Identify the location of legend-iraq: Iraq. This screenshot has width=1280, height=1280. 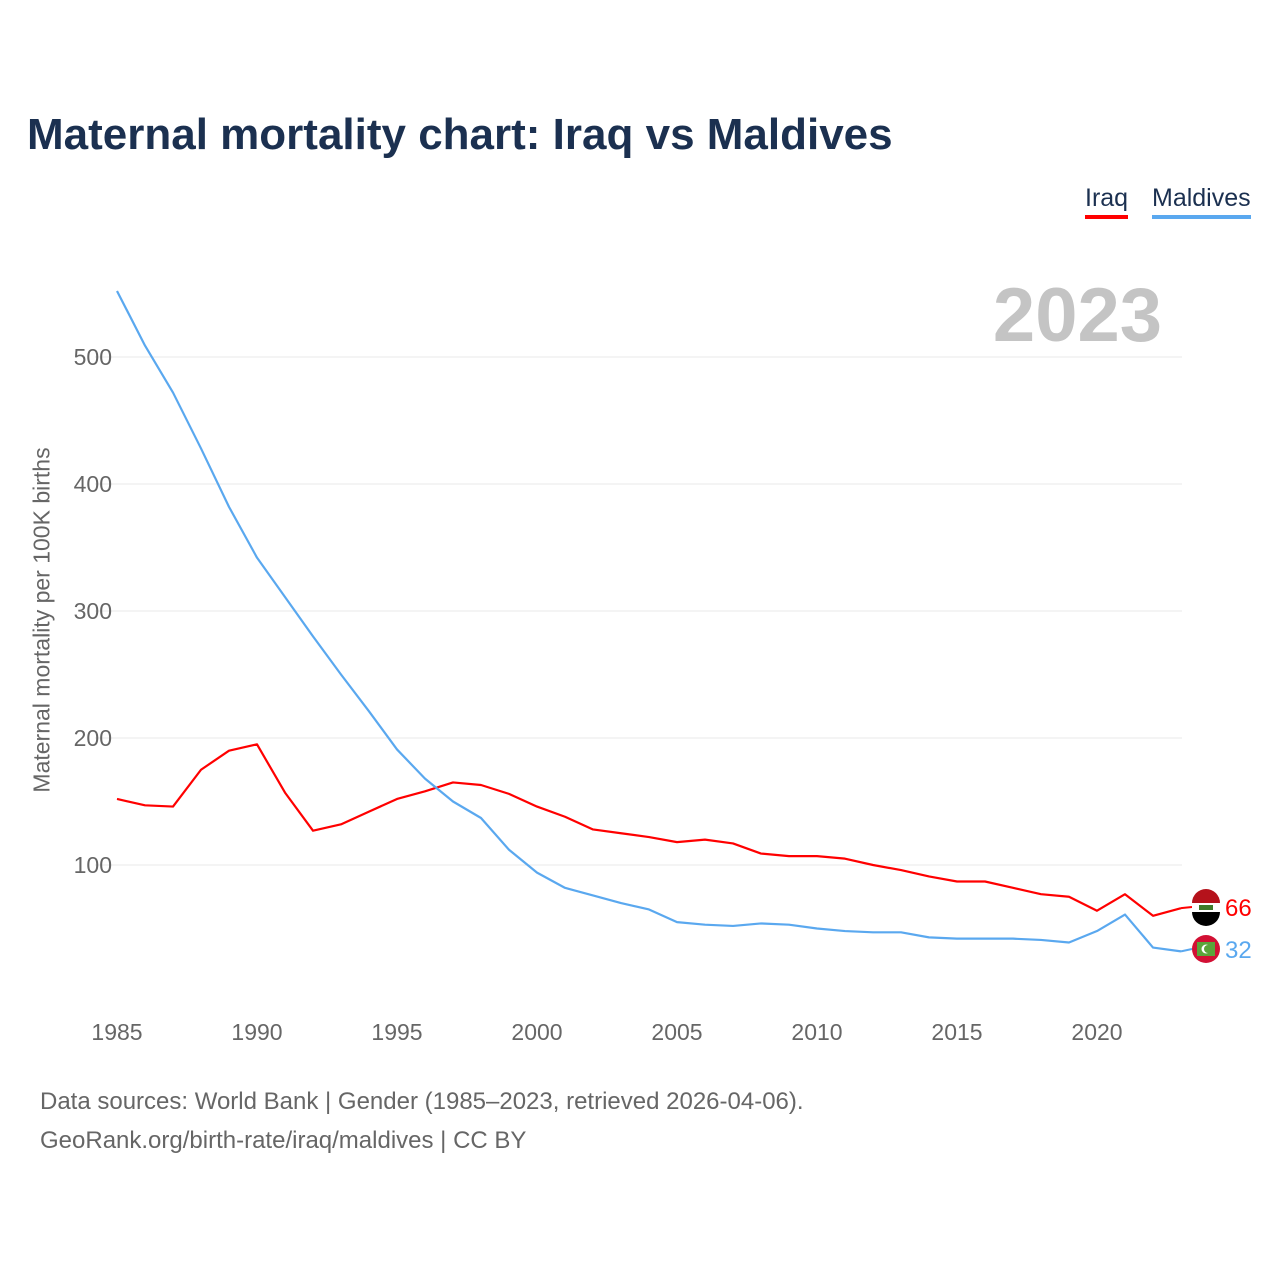
(1107, 201).